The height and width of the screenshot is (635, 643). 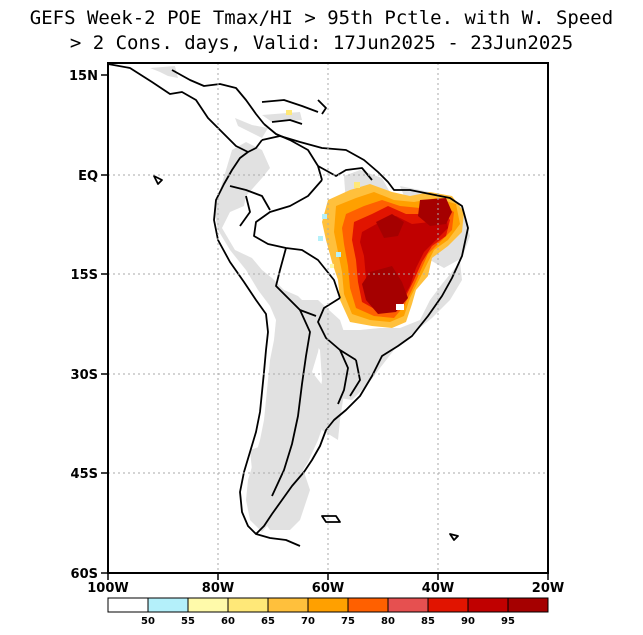 I want to click on lat-label-45s: 45S, so click(x=84, y=474).